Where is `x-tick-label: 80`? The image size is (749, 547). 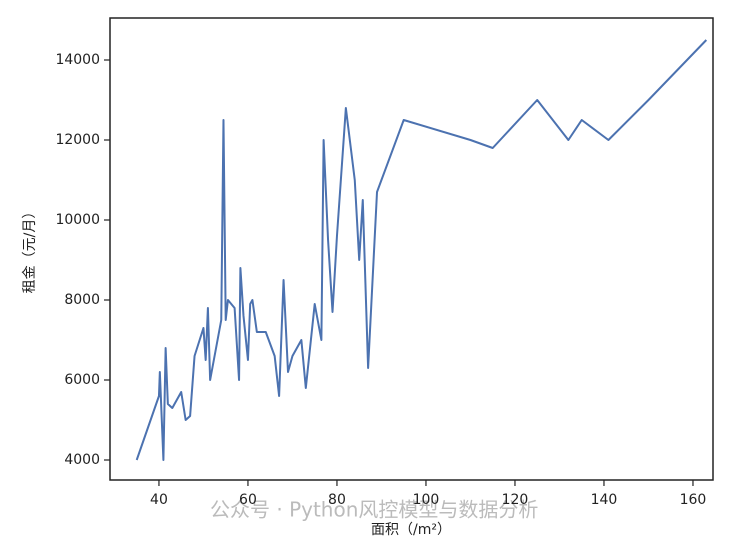 x-tick-label: 80 is located at coordinates (337, 500).